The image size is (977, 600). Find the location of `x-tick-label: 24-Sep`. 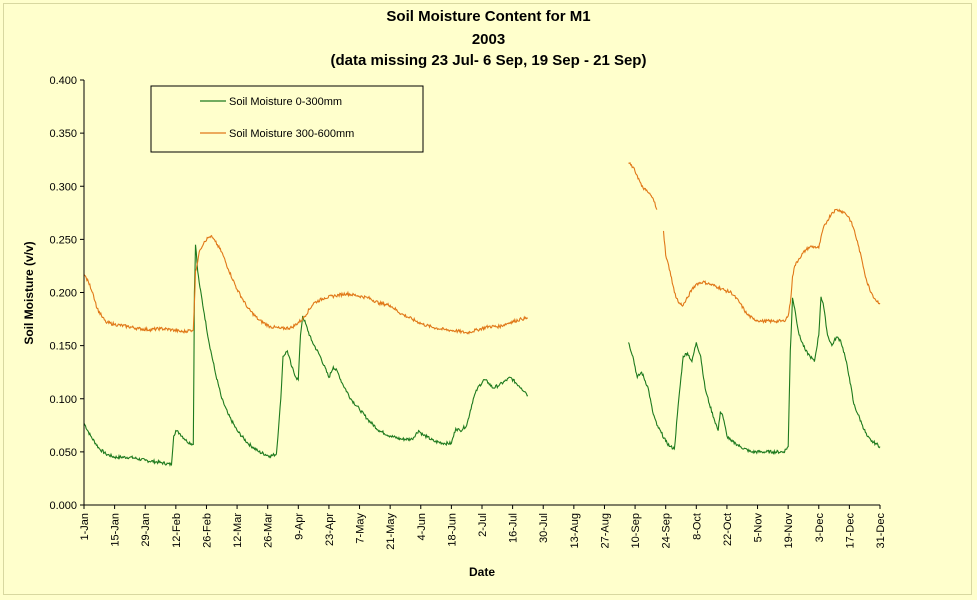

x-tick-label: 24-Sep is located at coordinates (667, 530).